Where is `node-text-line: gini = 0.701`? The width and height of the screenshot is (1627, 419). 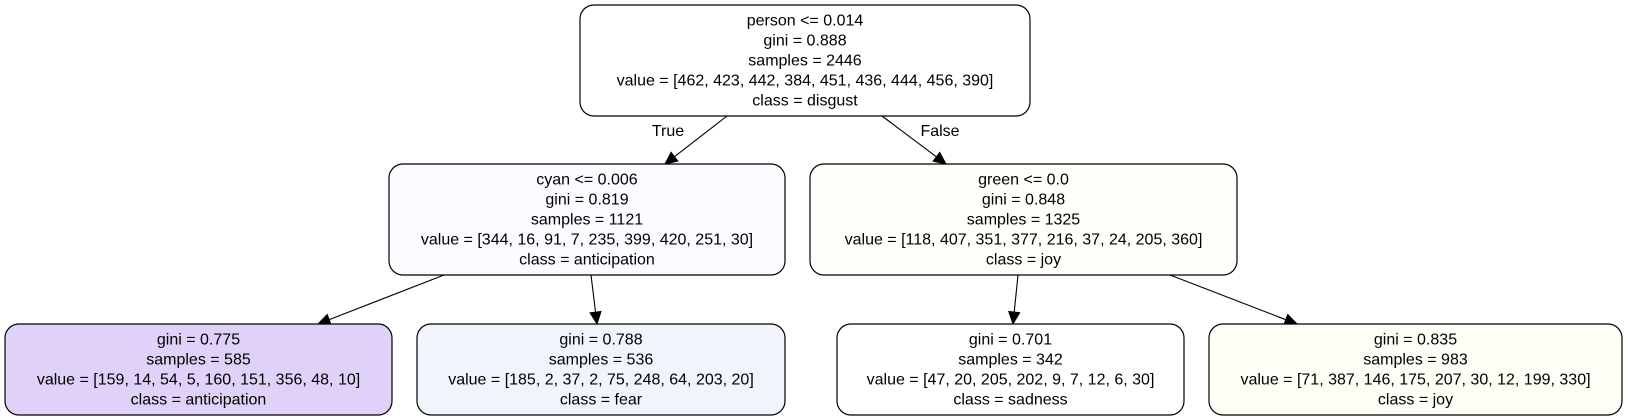
node-text-line: gini = 0.701 is located at coordinates (1010, 340).